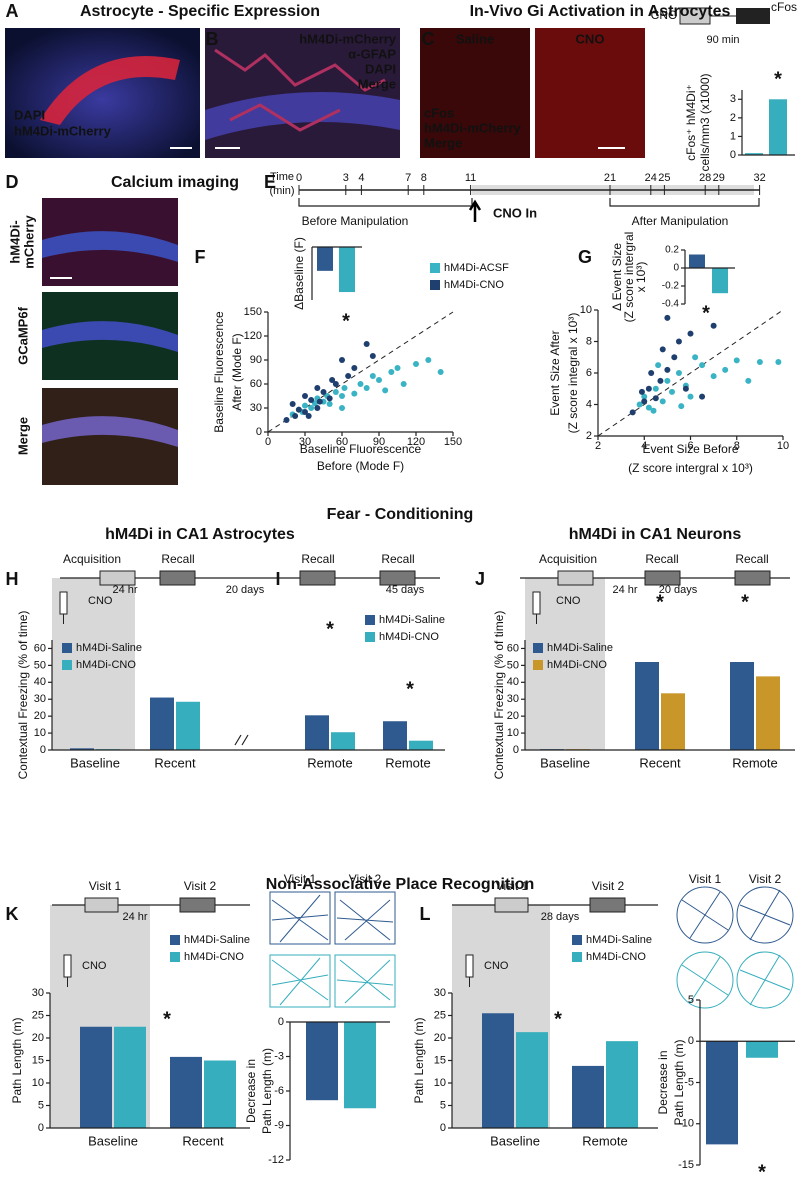 The width and height of the screenshot is (800, 1183). I want to click on panel-letter: I, so click(277, 579).